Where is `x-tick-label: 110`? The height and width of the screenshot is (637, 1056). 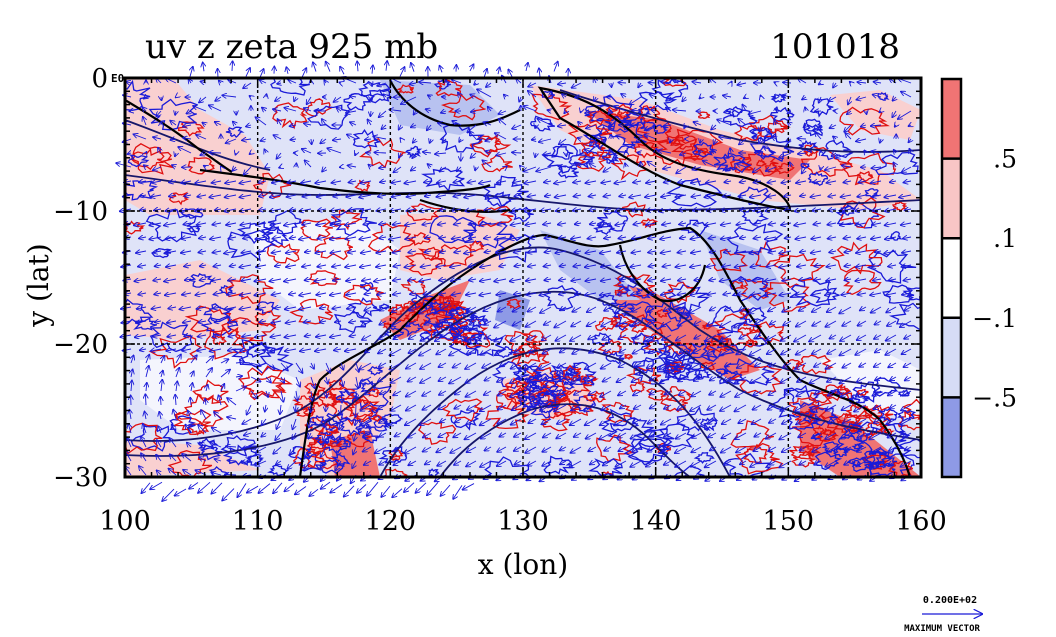 x-tick-label: 110 is located at coordinates (258, 521).